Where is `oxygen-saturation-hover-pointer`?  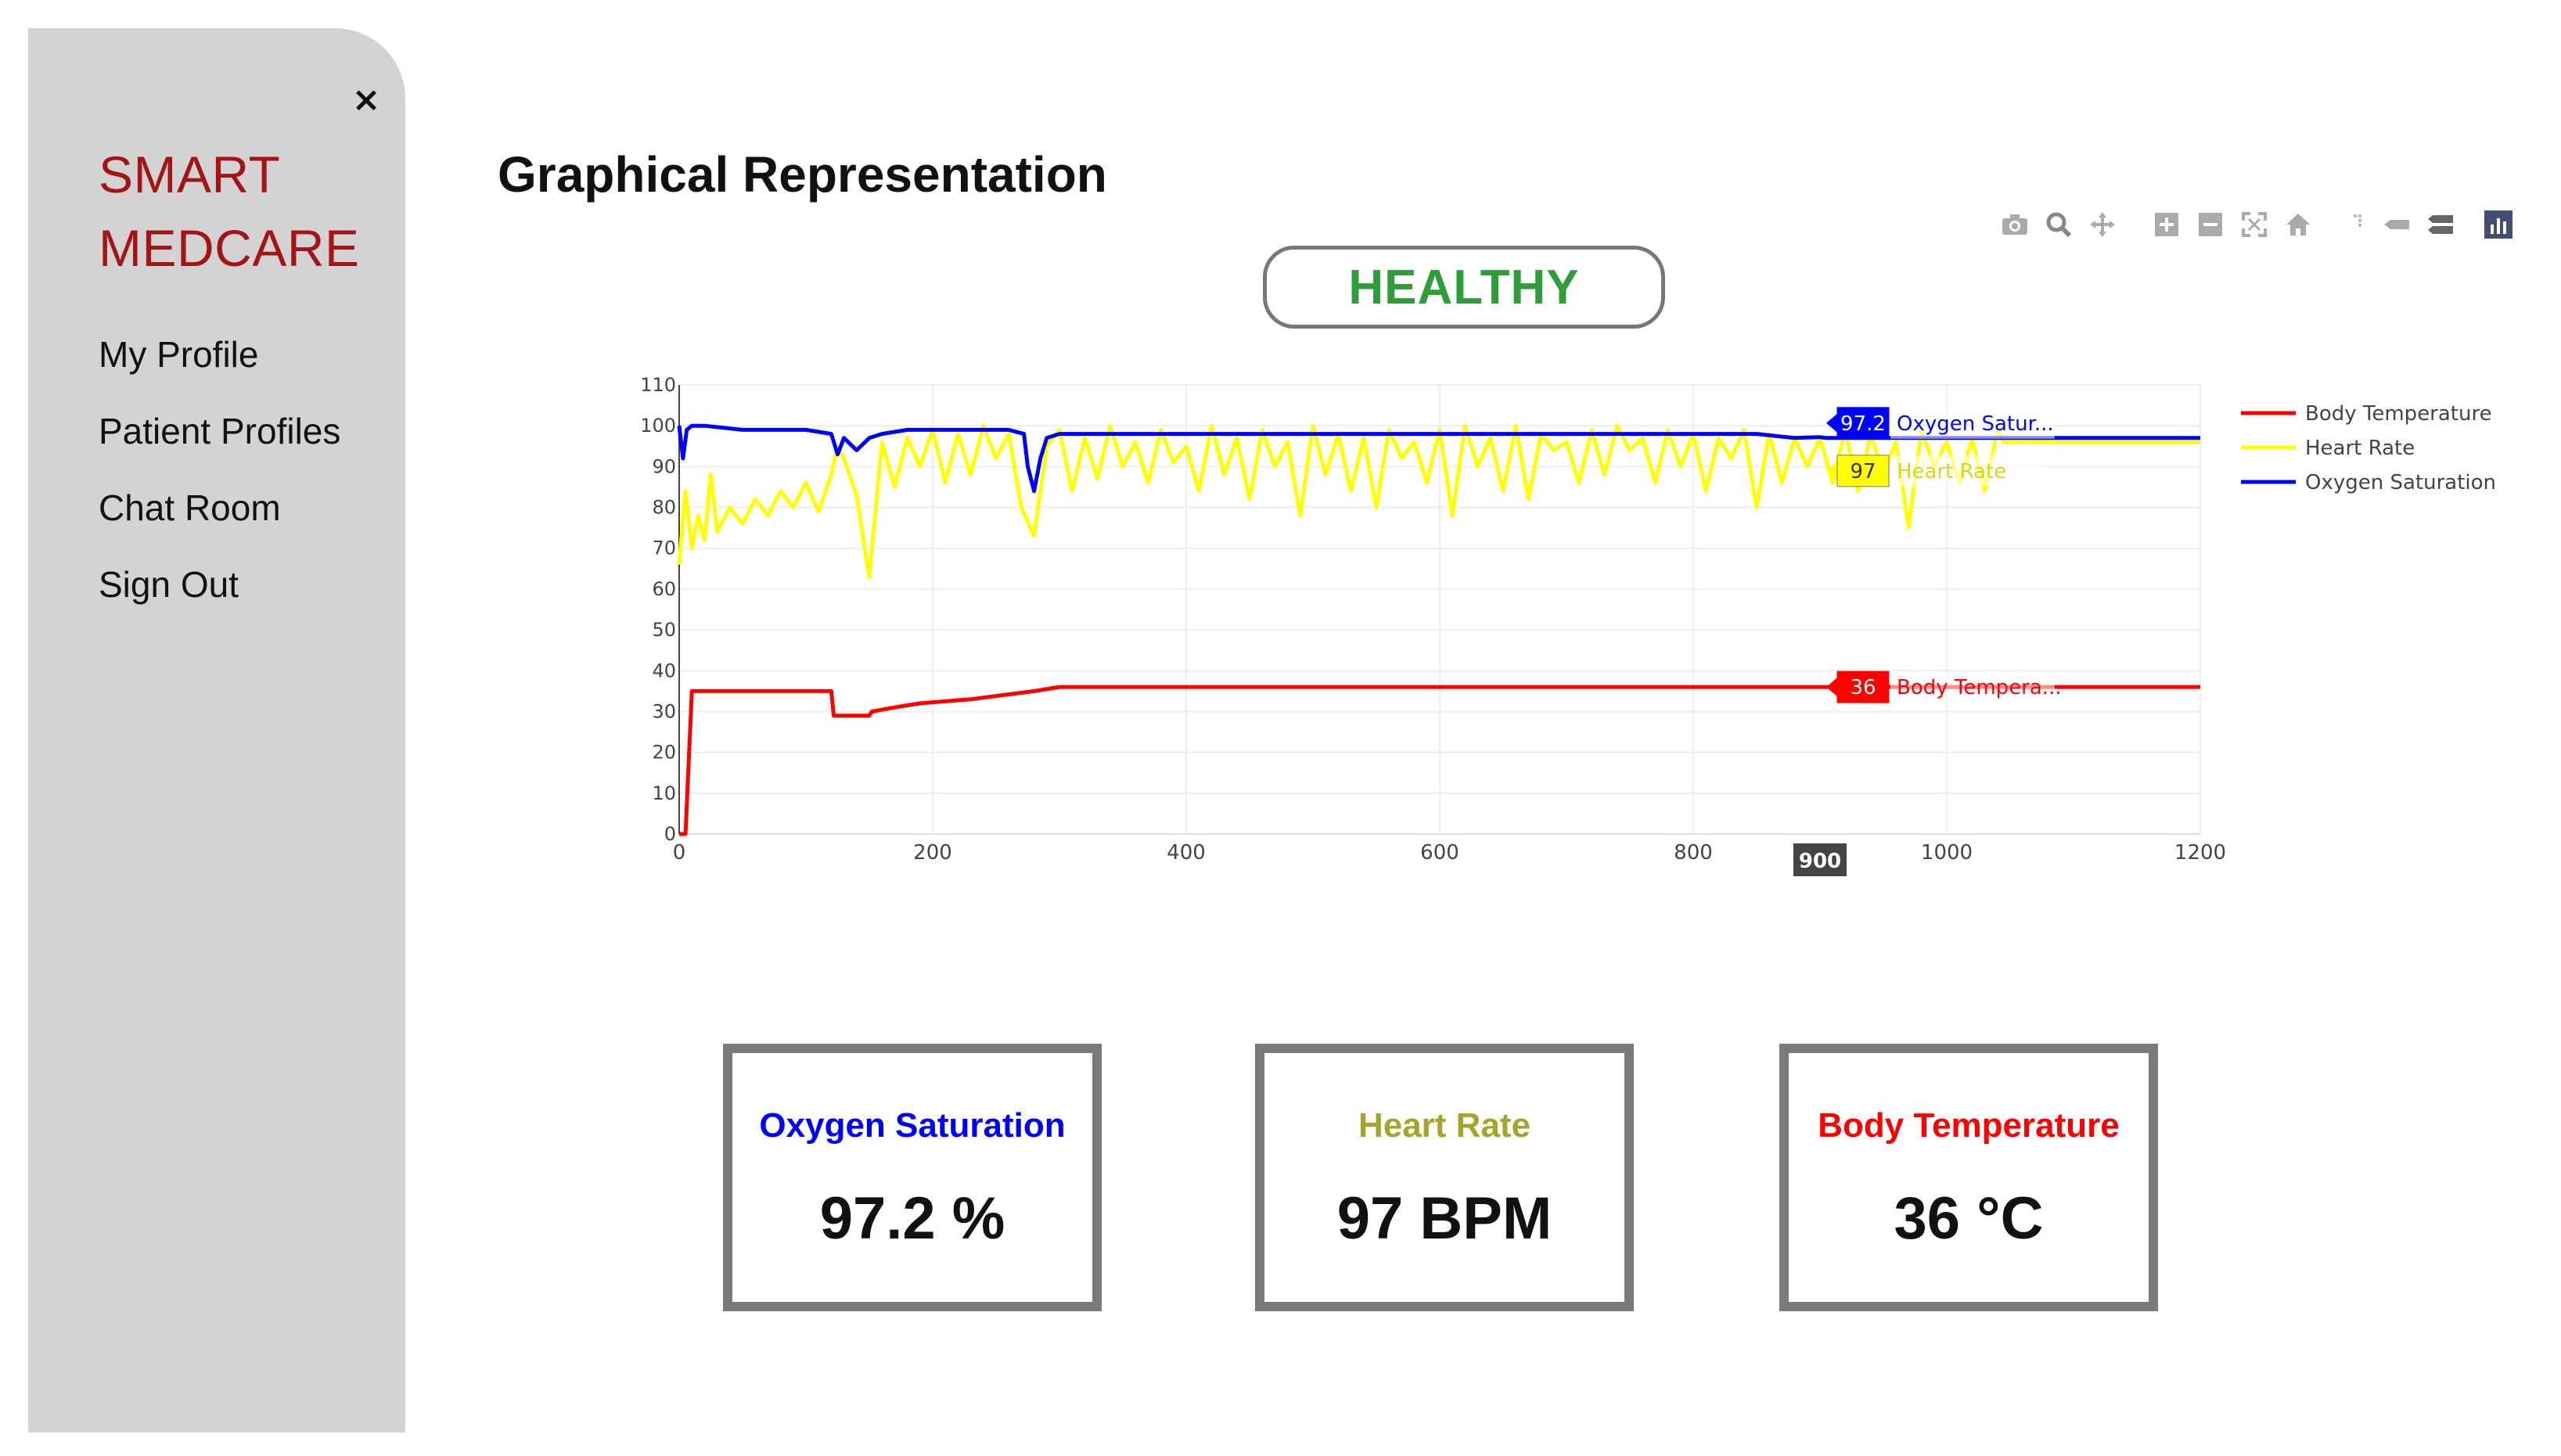
oxygen-saturation-hover-pointer is located at coordinates (1831, 423).